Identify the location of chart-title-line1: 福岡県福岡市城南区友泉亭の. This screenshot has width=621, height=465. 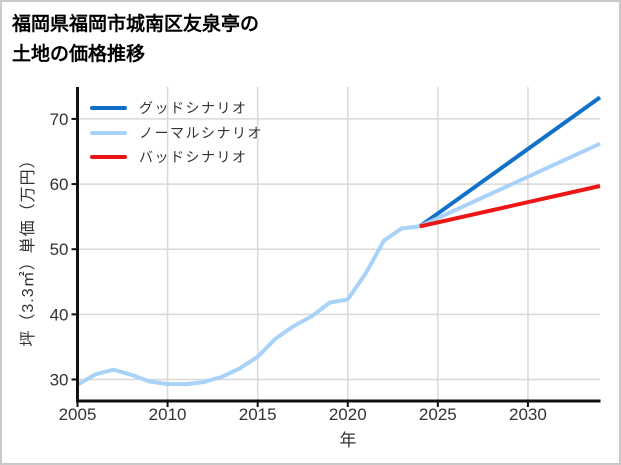
(136, 24).